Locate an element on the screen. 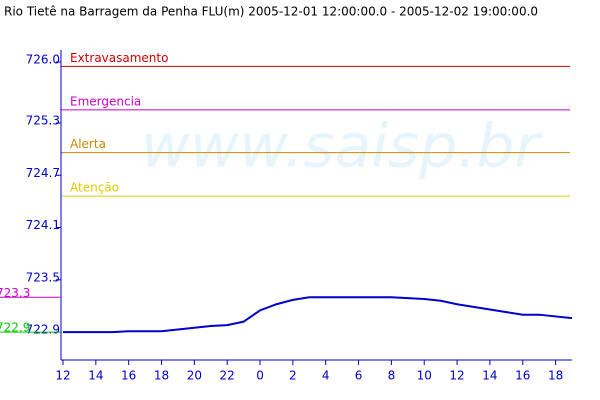 This screenshot has height=400, width=600. x-tick-label: 2 is located at coordinates (293, 376).